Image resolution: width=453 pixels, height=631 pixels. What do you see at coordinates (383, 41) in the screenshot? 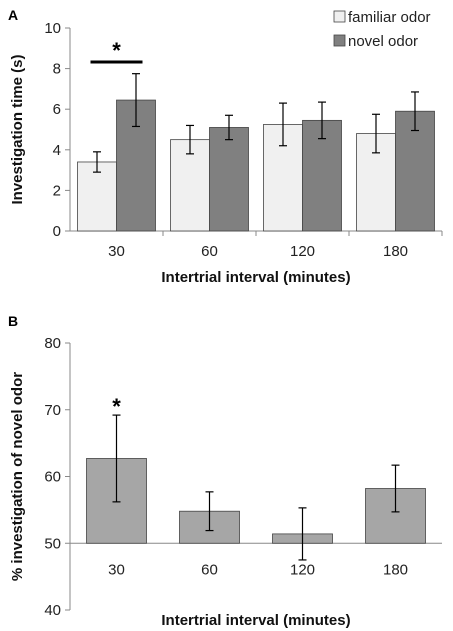
I see `legend-label: novel odor` at bounding box center [383, 41].